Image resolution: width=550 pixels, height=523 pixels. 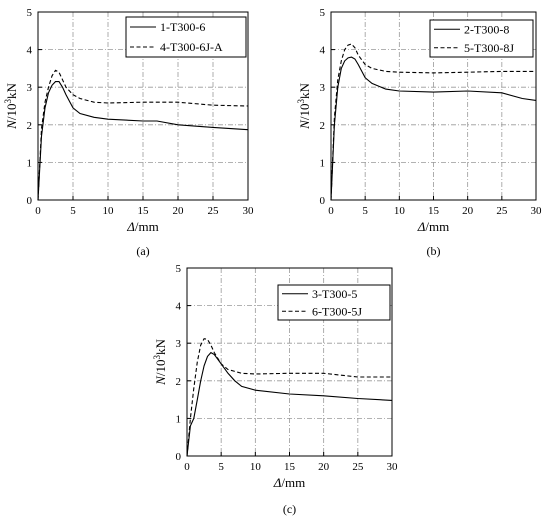 What do you see at coordinates (334, 294) in the screenshot?
I see `legend-label: 3-T300-5` at bounding box center [334, 294].